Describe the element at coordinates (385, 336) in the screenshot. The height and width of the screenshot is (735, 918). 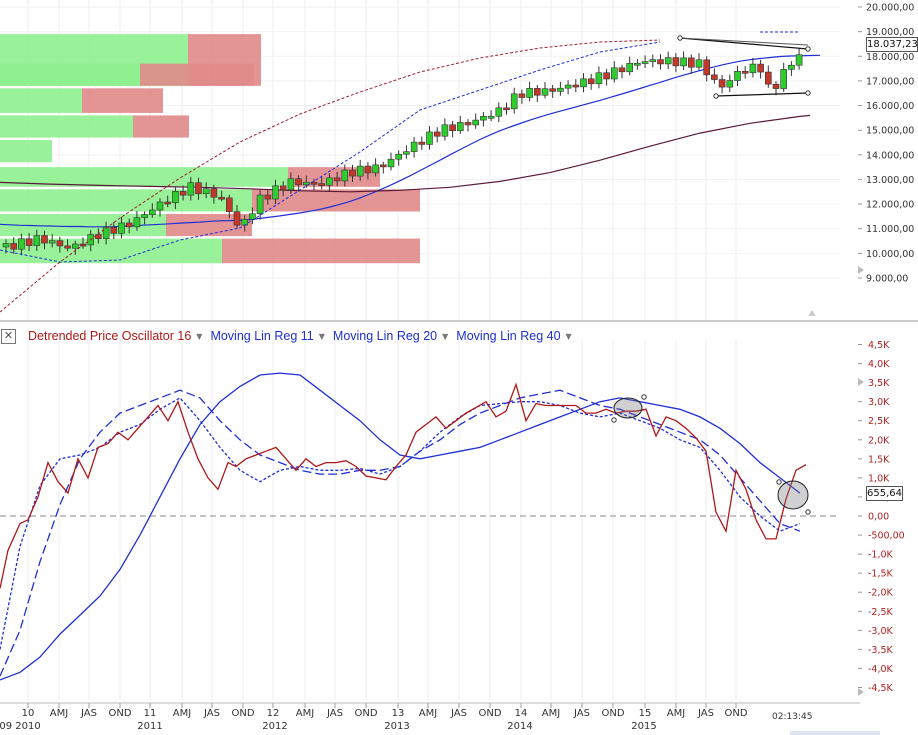
I see `legend-linreg20-label: Moving Lin Reg 20` at that location.